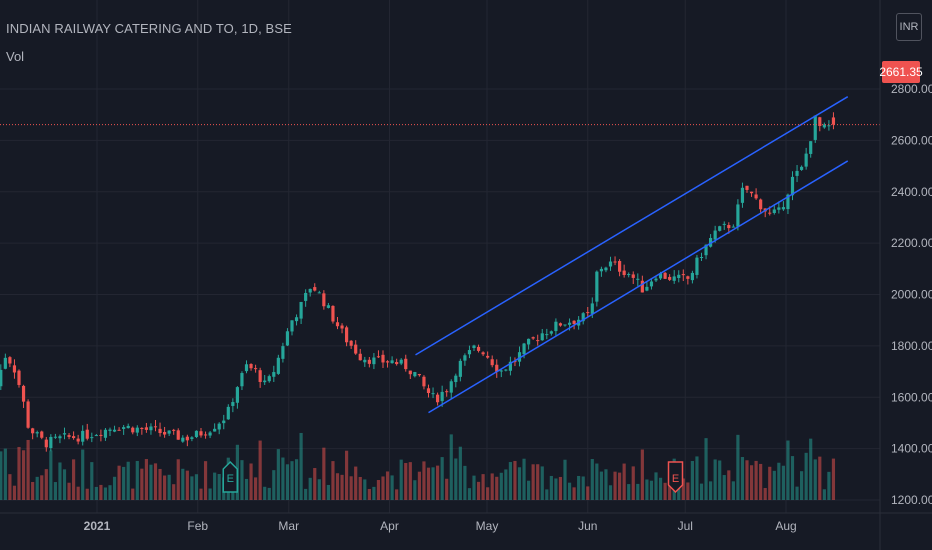 The height and width of the screenshot is (550, 932). Describe the element at coordinates (911, 192) in the screenshot. I see `y-tick-label: 2400.00` at that location.